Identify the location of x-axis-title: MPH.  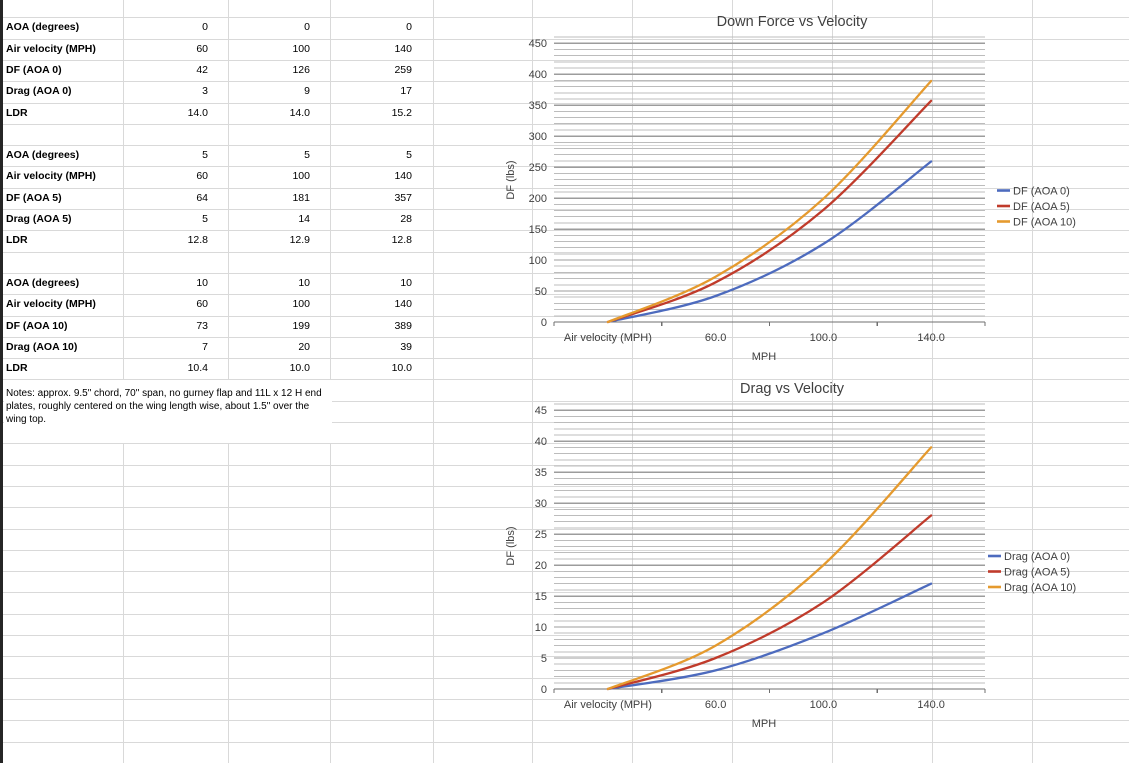
(764, 724).